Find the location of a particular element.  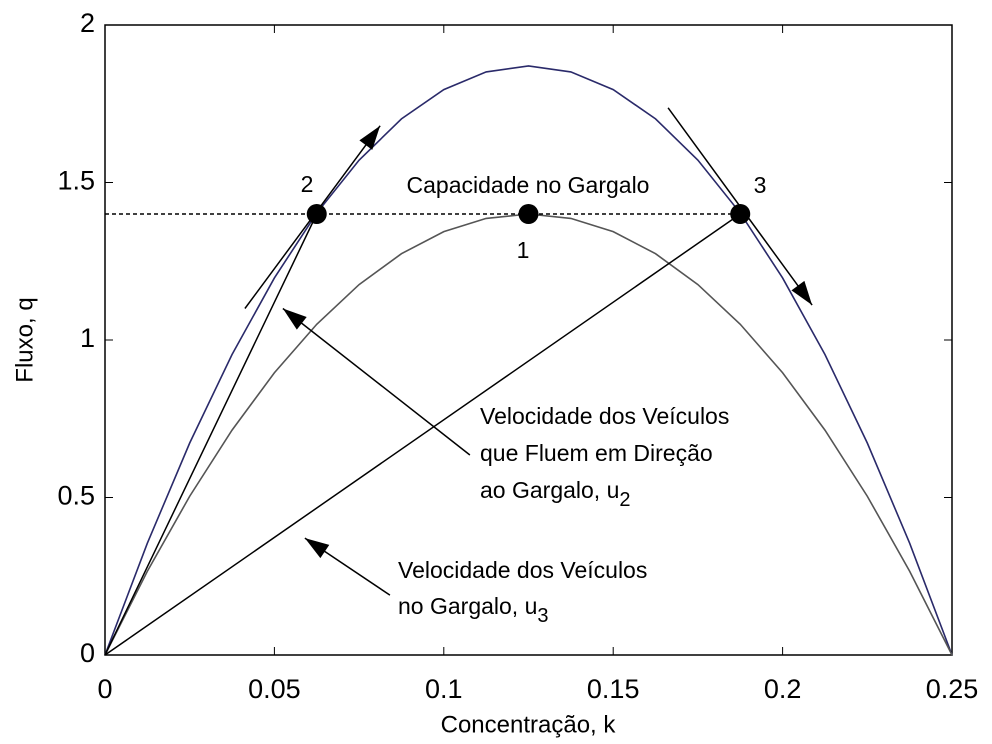

annotation-text: ao Gargalo, u is located at coordinates (549, 490).